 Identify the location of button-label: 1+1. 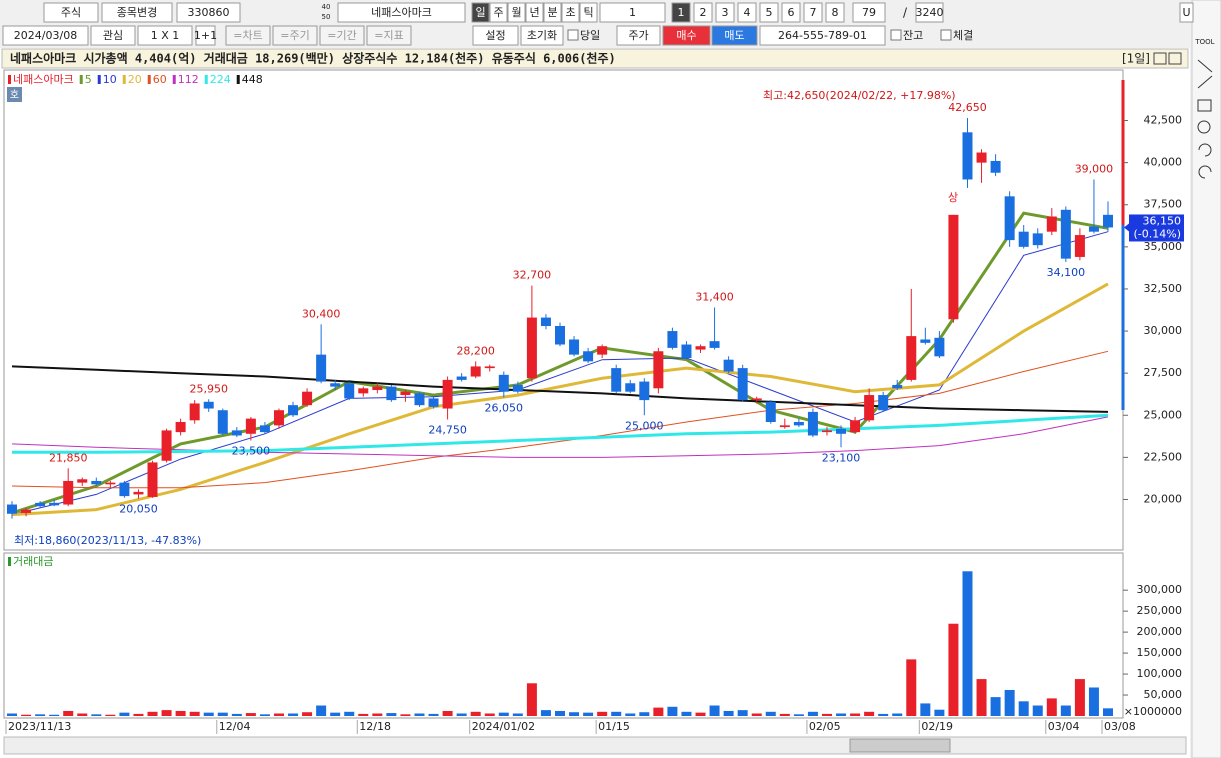
(205, 35).